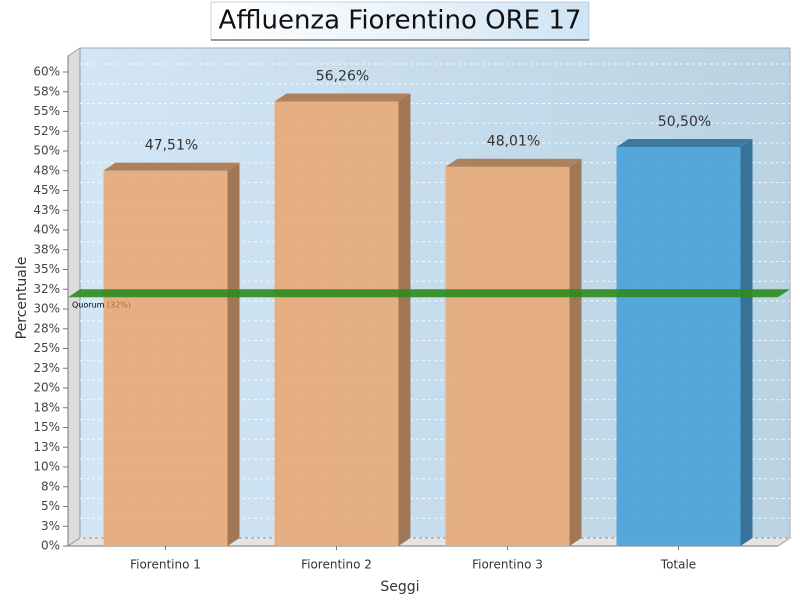 The width and height of the screenshot is (800, 600). What do you see at coordinates (46, 249) in the screenshot?
I see `y-tick-label: 38%` at bounding box center [46, 249].